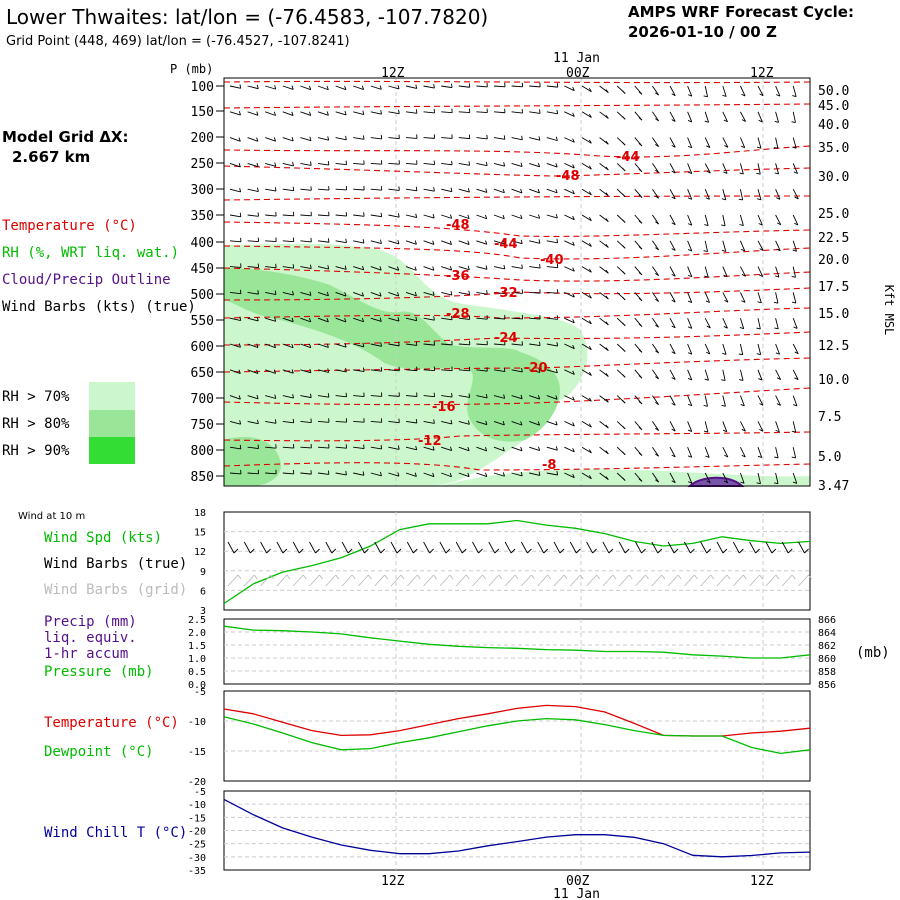 Image resolution: width=900 pixels, height=900 pixels. What do you see at coordinates (517, 828) in the screenshot?
I see `wind-chill-line` at bounding box center [517, 828].